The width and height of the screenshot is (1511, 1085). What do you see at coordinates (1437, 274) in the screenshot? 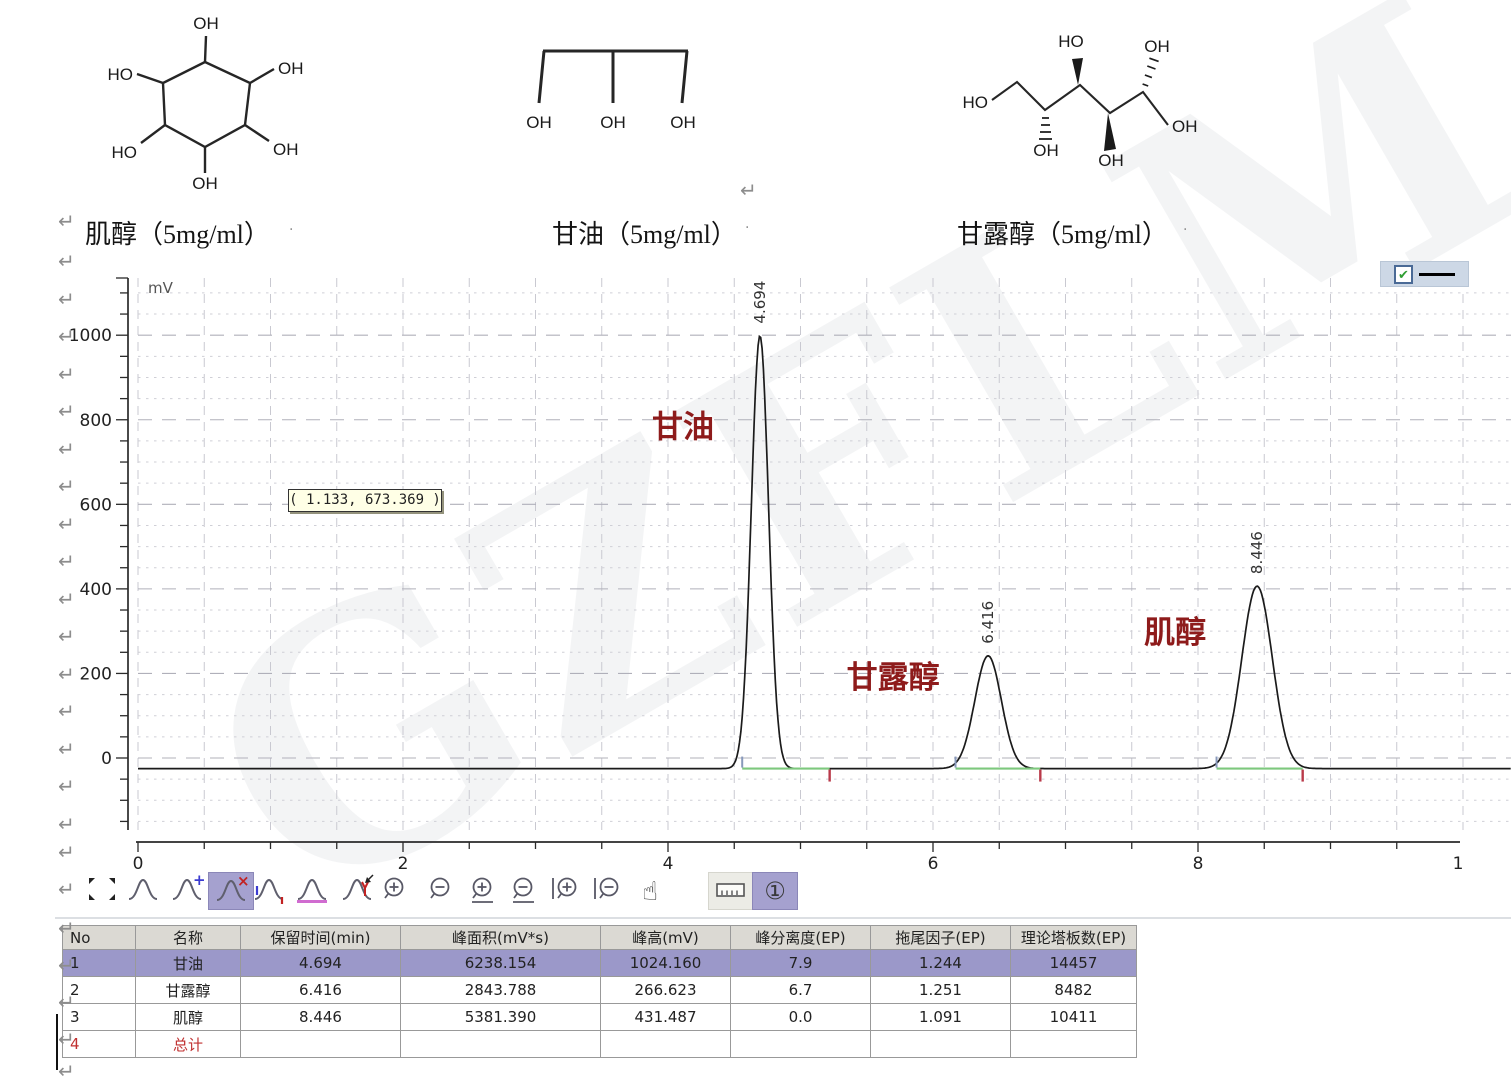
I see `legend-line-sample` at bounding box center [1437, 274].